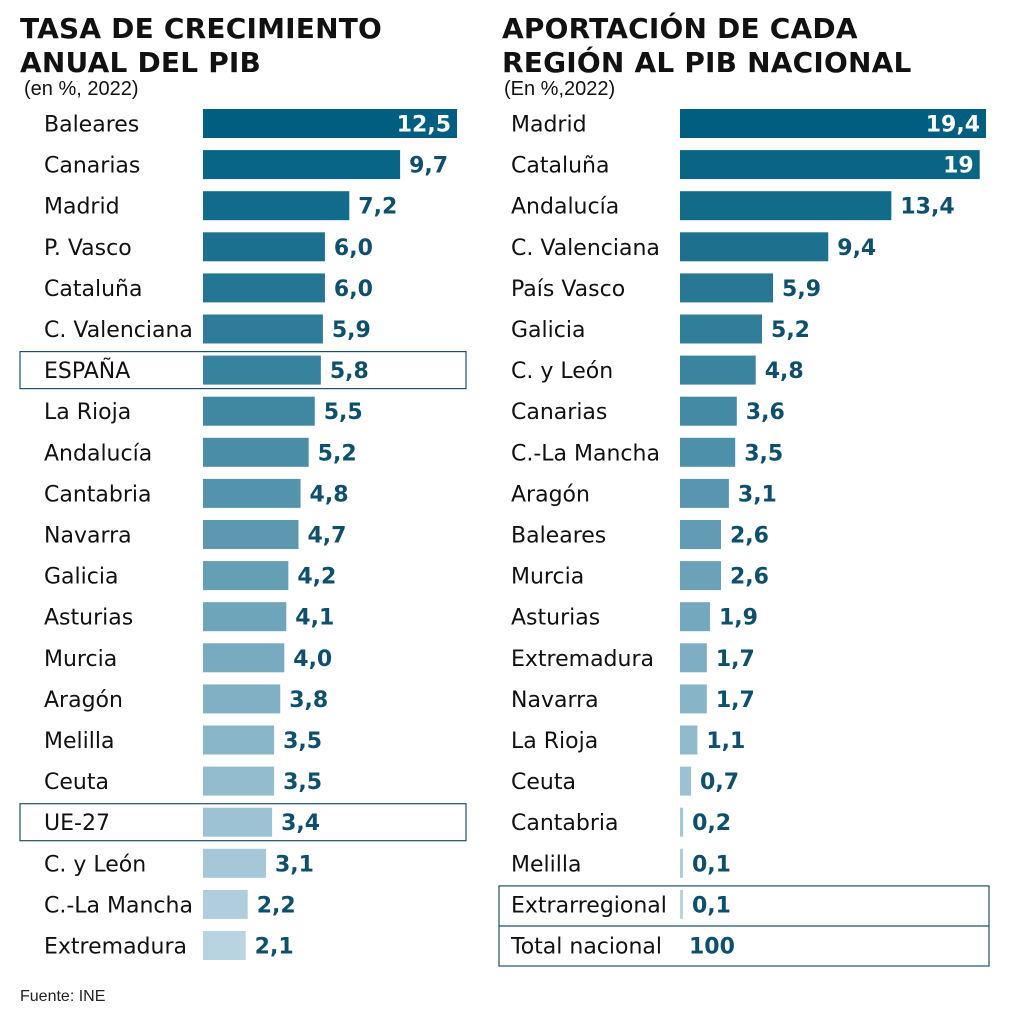 This screenshot has width=1009, height=1017. What do you see at coordinates (953, 125) in the screenshot?
I see `value-label: 19,4` at bounding box center [953, 125].